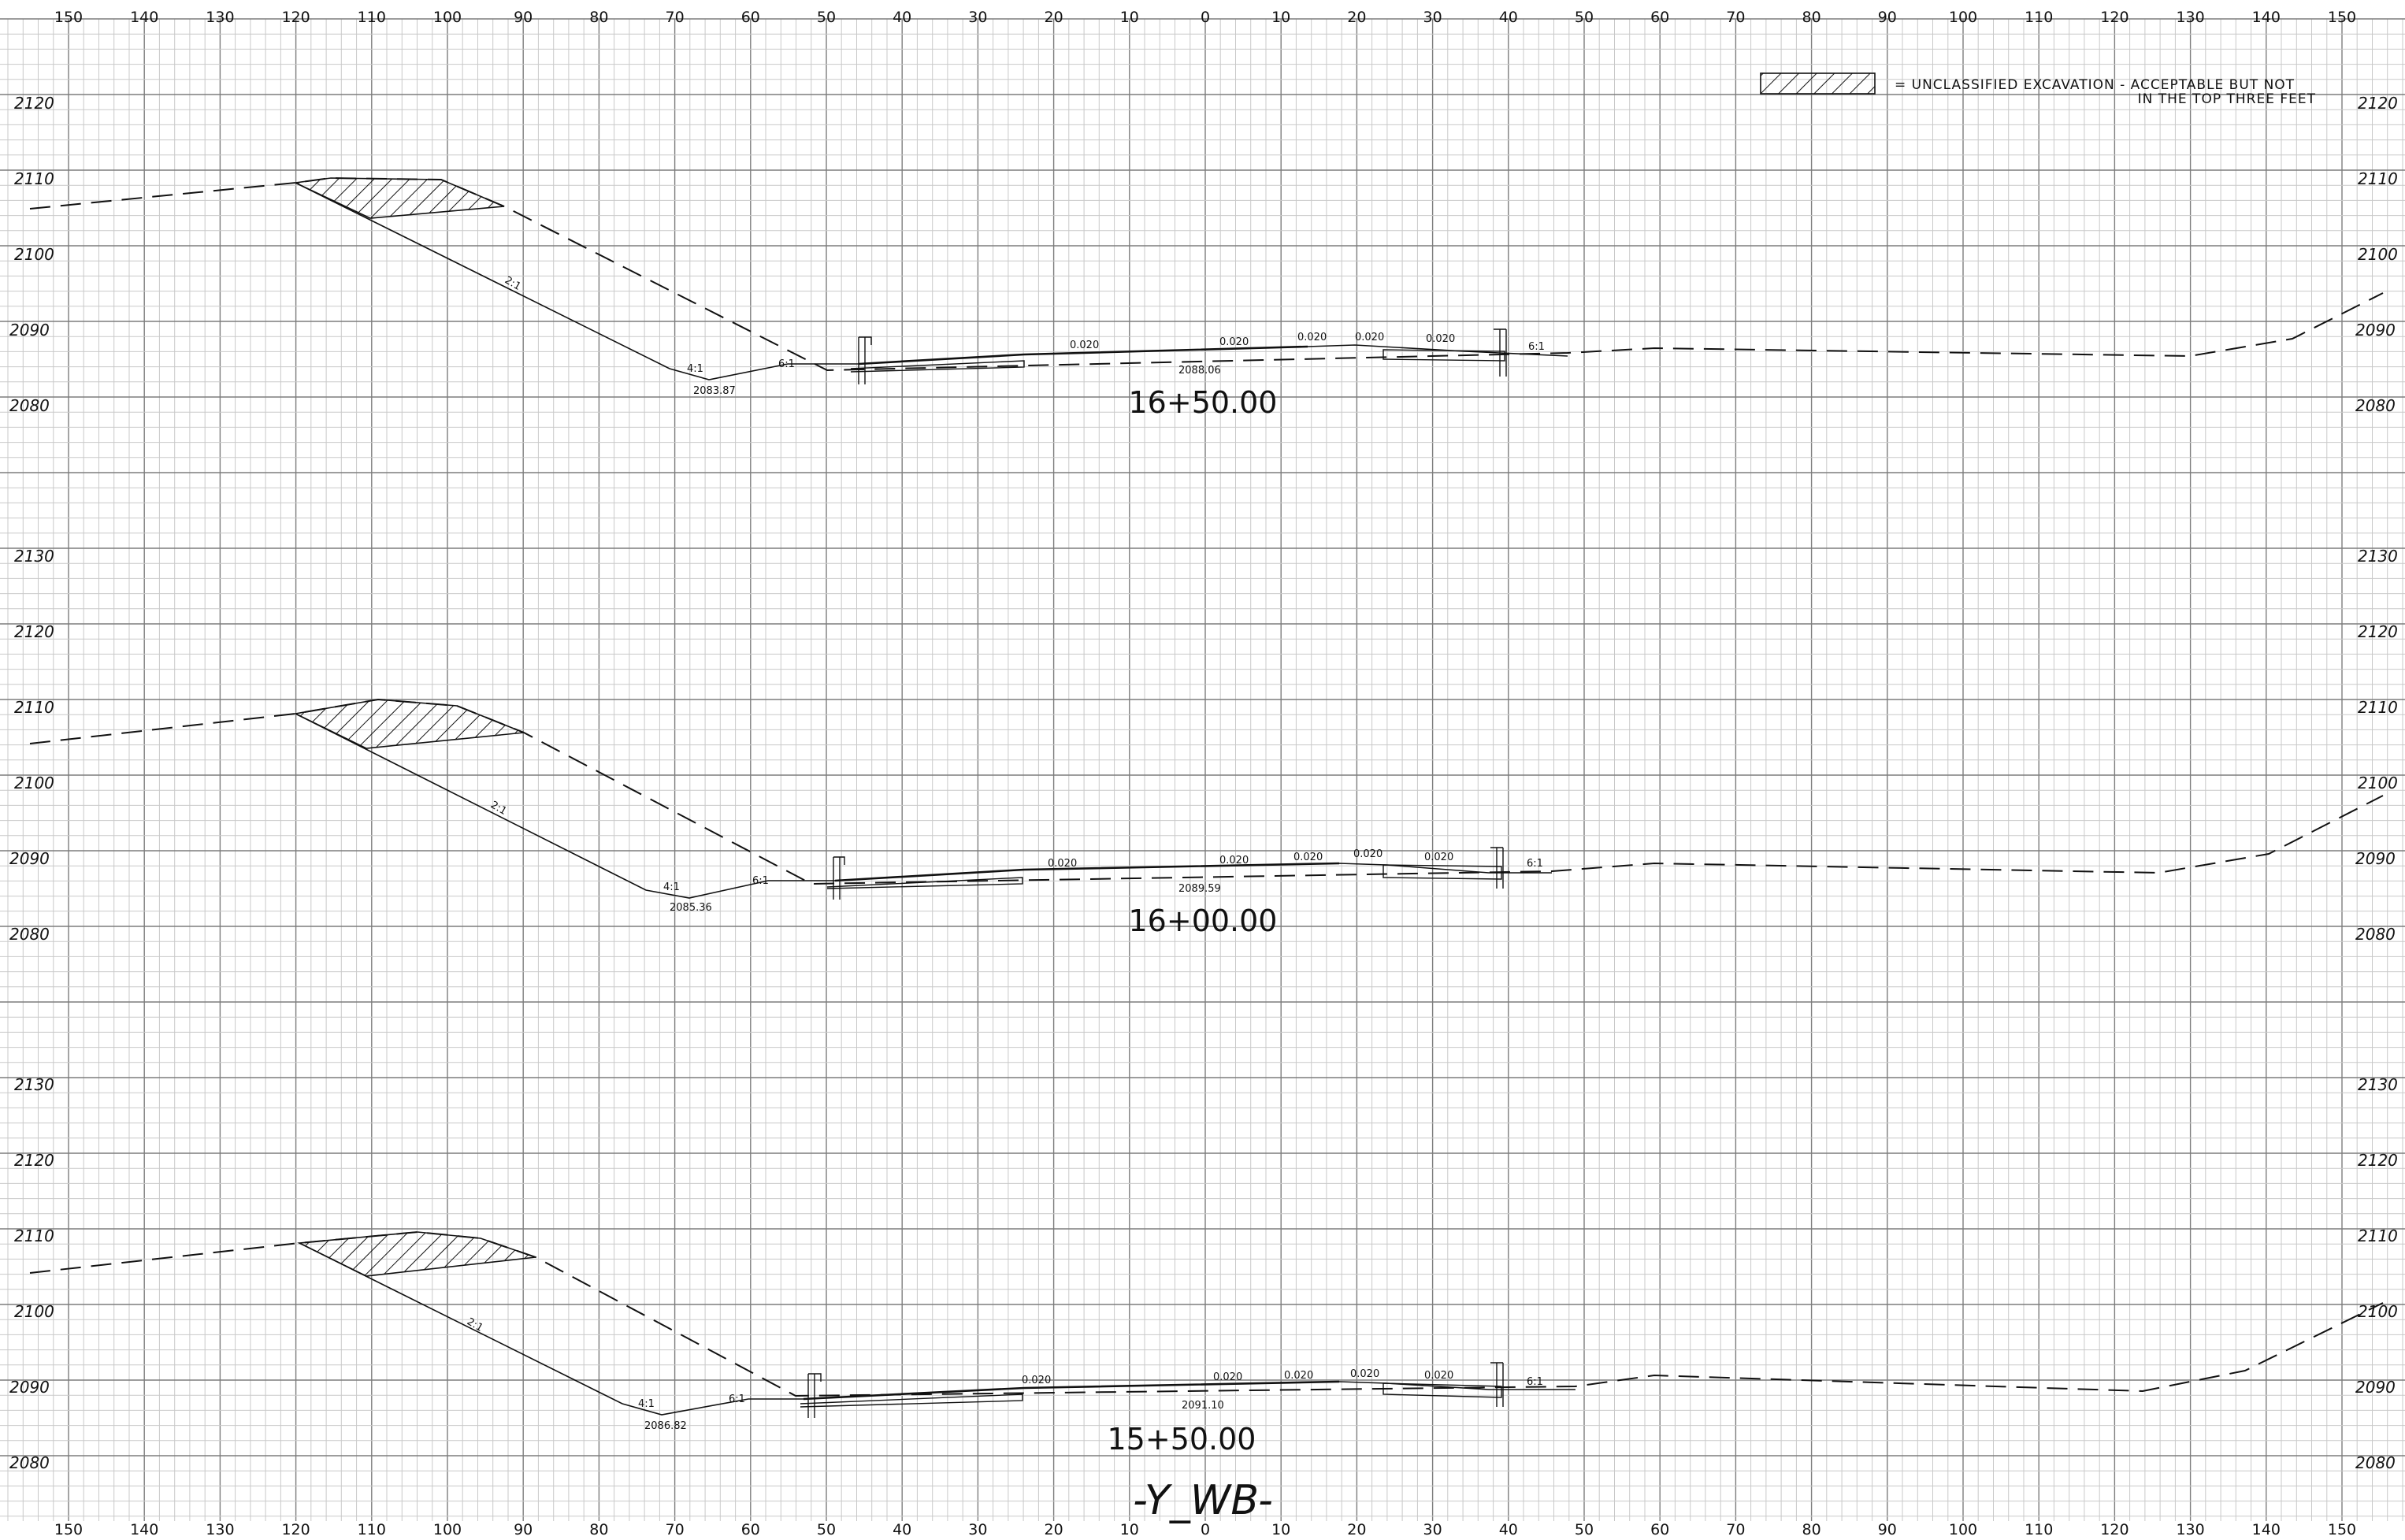 The image size is (2405, 1540). Describe the element at coordinates (750, 1529) in the screenshot. I see `offset-tick-label: 60` at that location.